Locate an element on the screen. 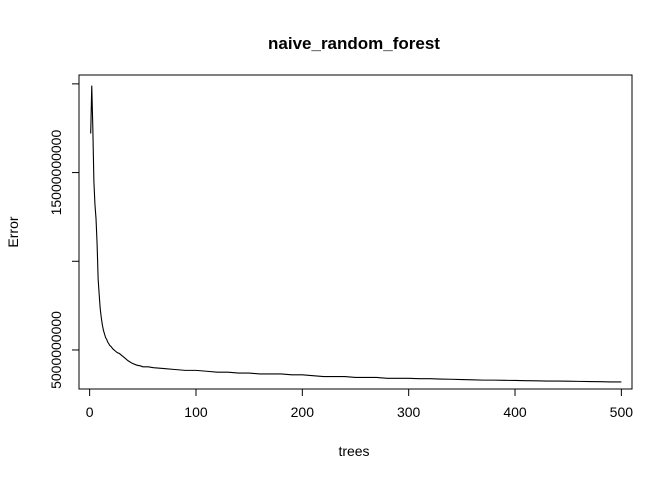  chart-title: naive_random_forest is located at coordinates (354, 43).